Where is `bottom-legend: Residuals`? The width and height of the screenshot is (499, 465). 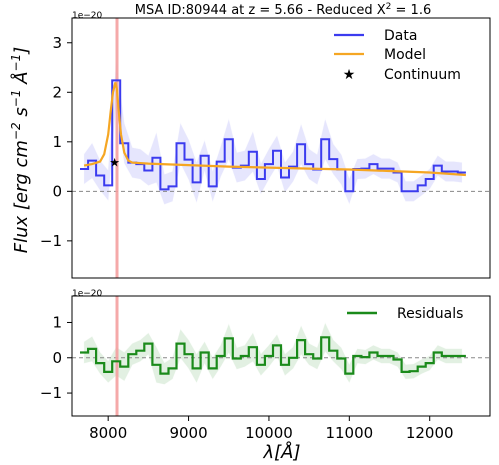
bottom-legend: Residuals is located at coordinates (405, 314).